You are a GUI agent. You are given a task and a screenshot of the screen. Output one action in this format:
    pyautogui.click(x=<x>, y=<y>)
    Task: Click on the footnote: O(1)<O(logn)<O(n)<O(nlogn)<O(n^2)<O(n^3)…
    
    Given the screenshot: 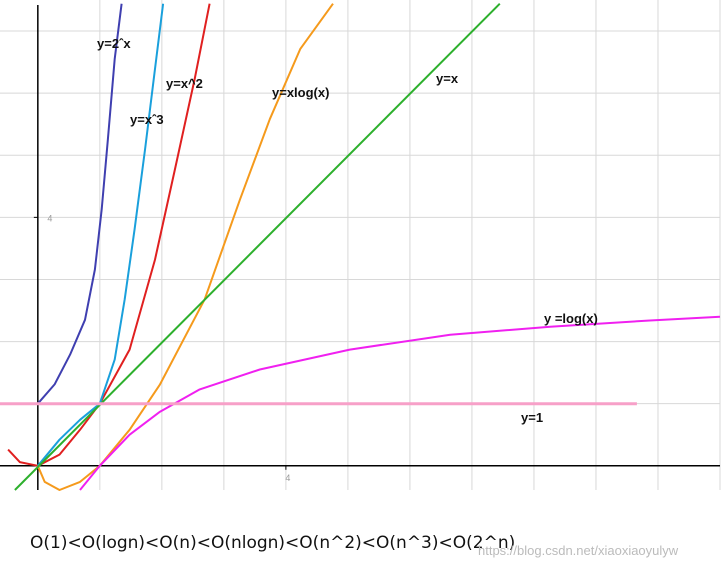 What is the action you would take?
    pyautogui.click(x=272, y=543)
    